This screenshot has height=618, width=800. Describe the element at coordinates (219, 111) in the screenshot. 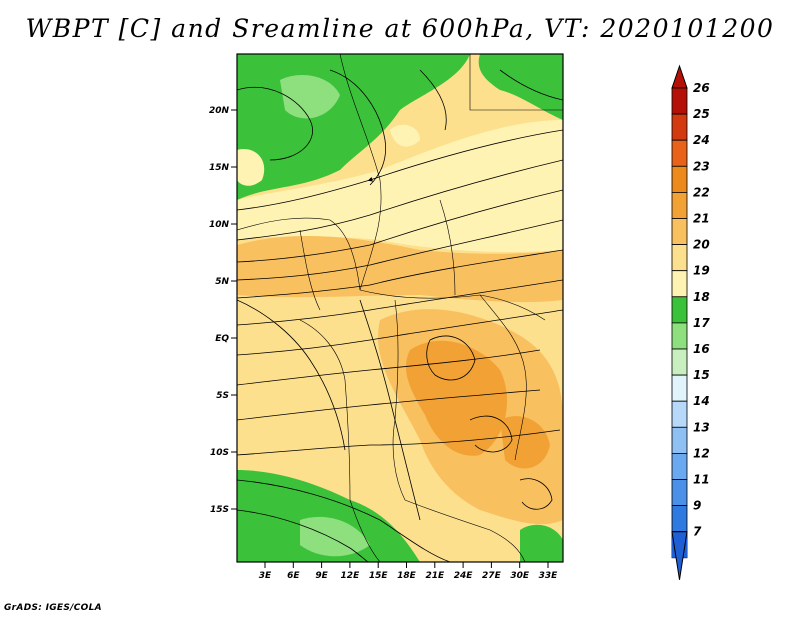

I see `lat-label: 20N` at that location.